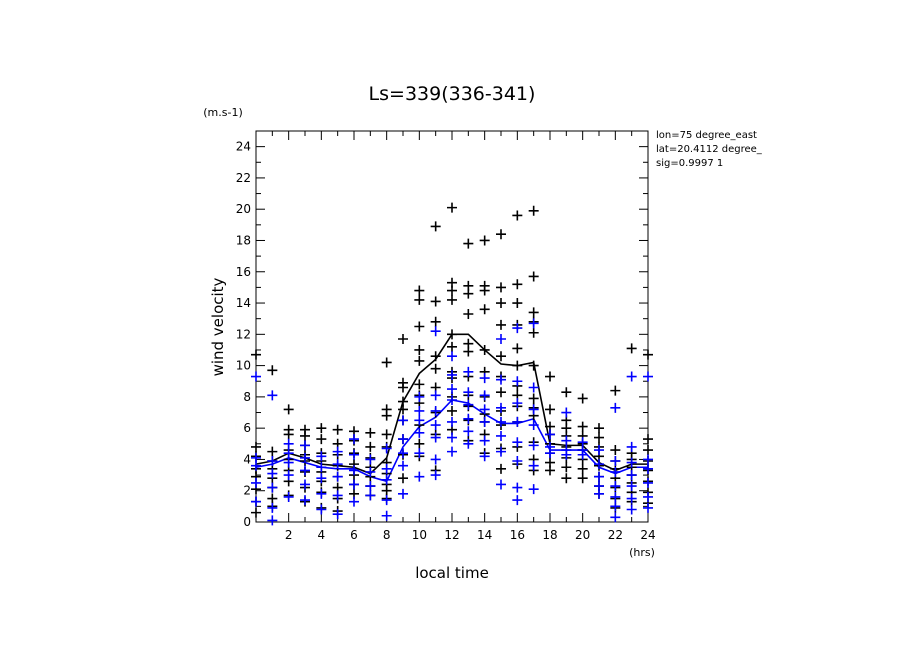 This screenshot has width=904, height=654. What do you see at coordinates (218, 326) in the screenshot?
I see `y-axis-title: wind velocity` at bounding box center [218, 326].